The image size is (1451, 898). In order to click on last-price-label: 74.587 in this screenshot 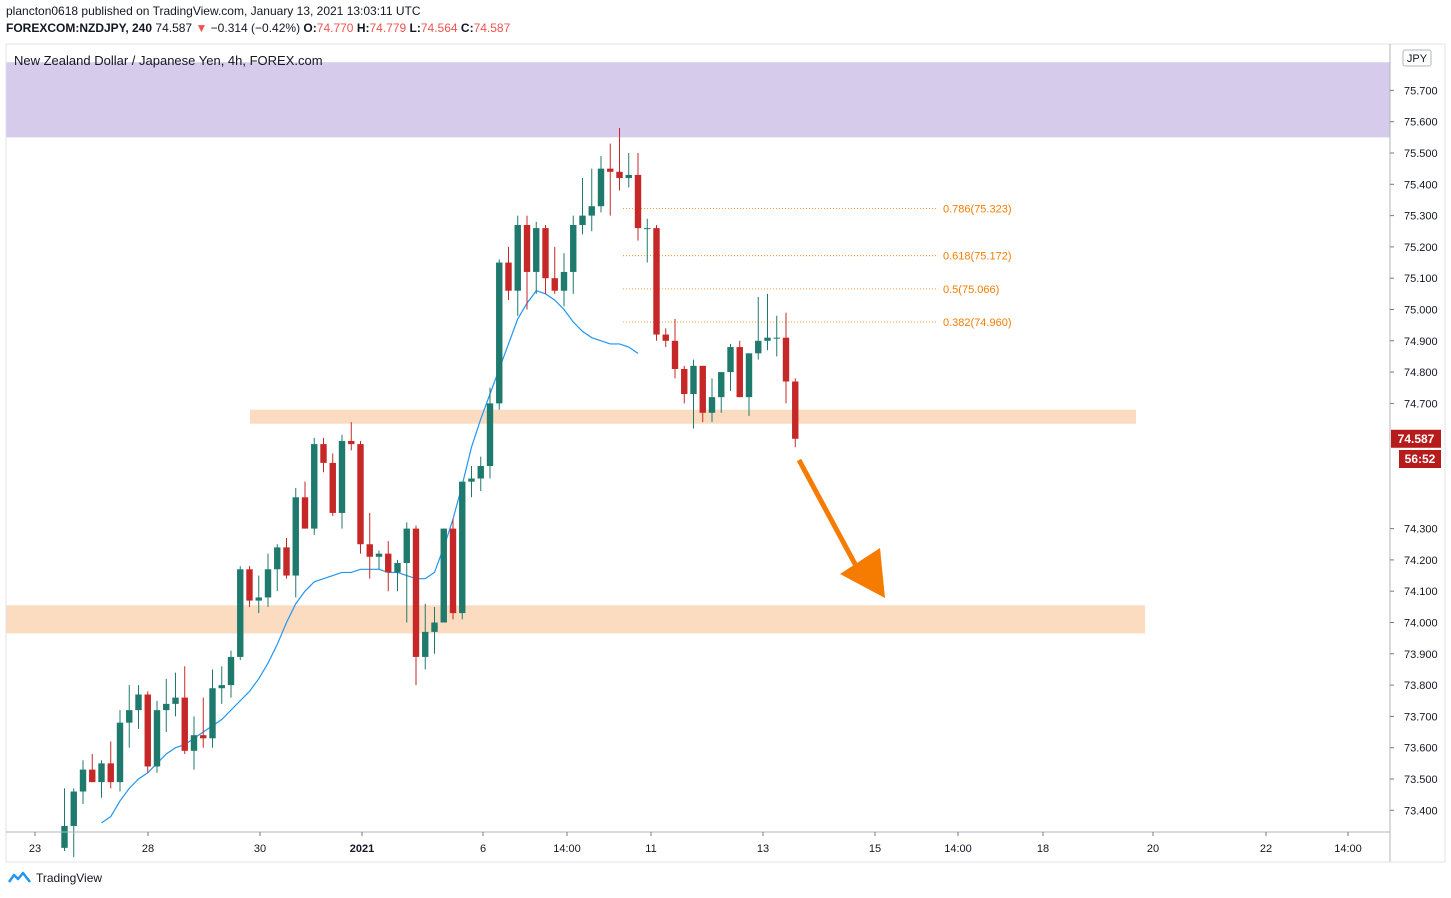, I will do `click(1416, 439)`.